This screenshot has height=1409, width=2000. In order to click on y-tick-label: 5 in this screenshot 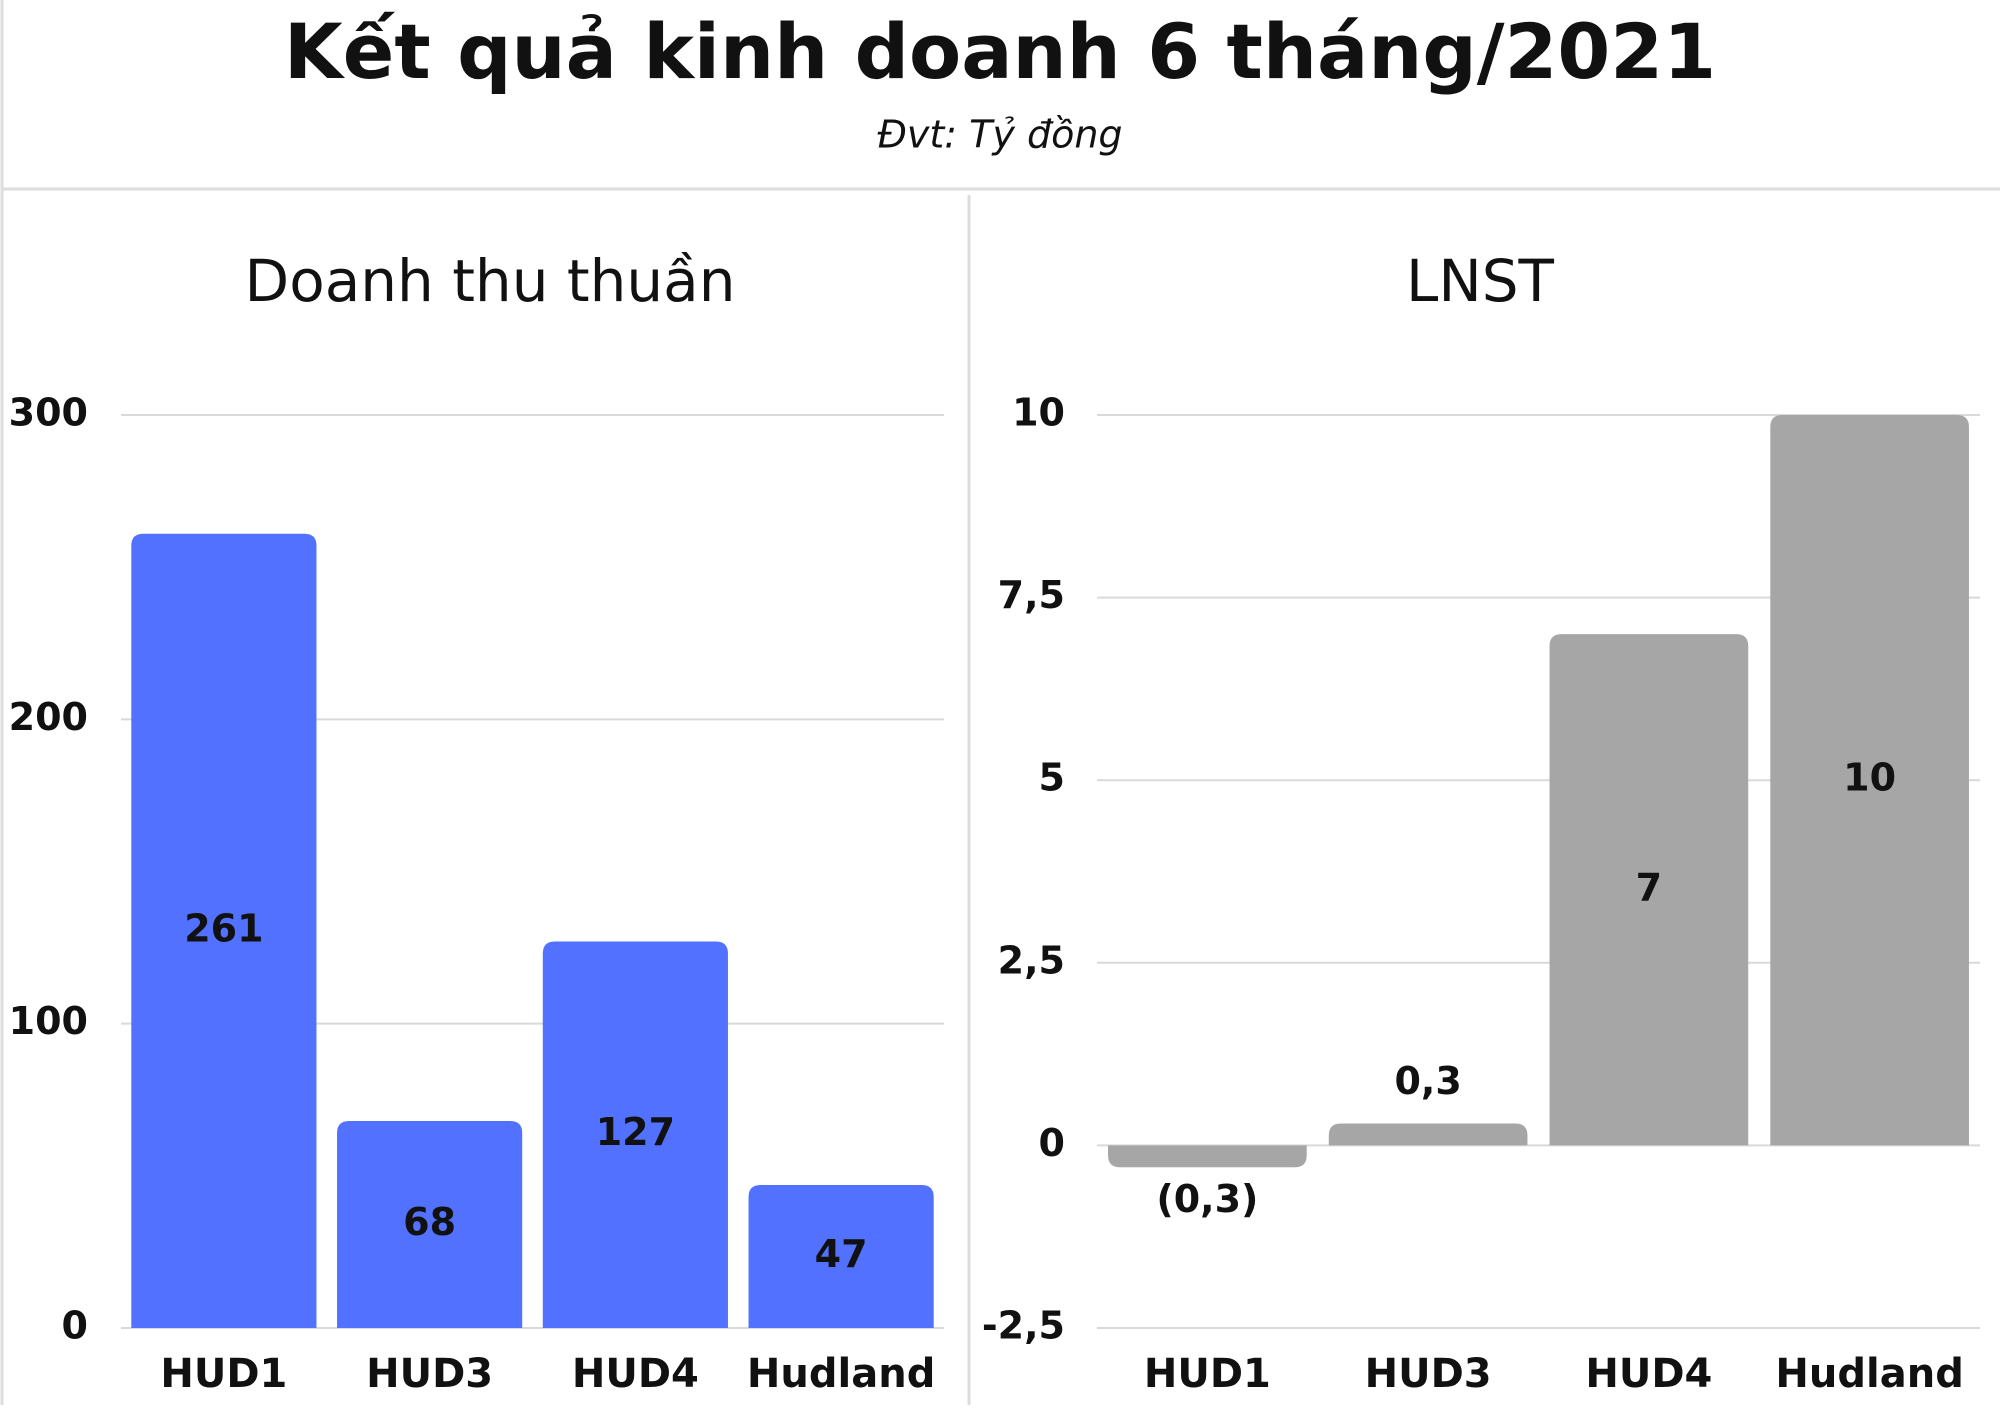, I will do `click(1052, 778)`.